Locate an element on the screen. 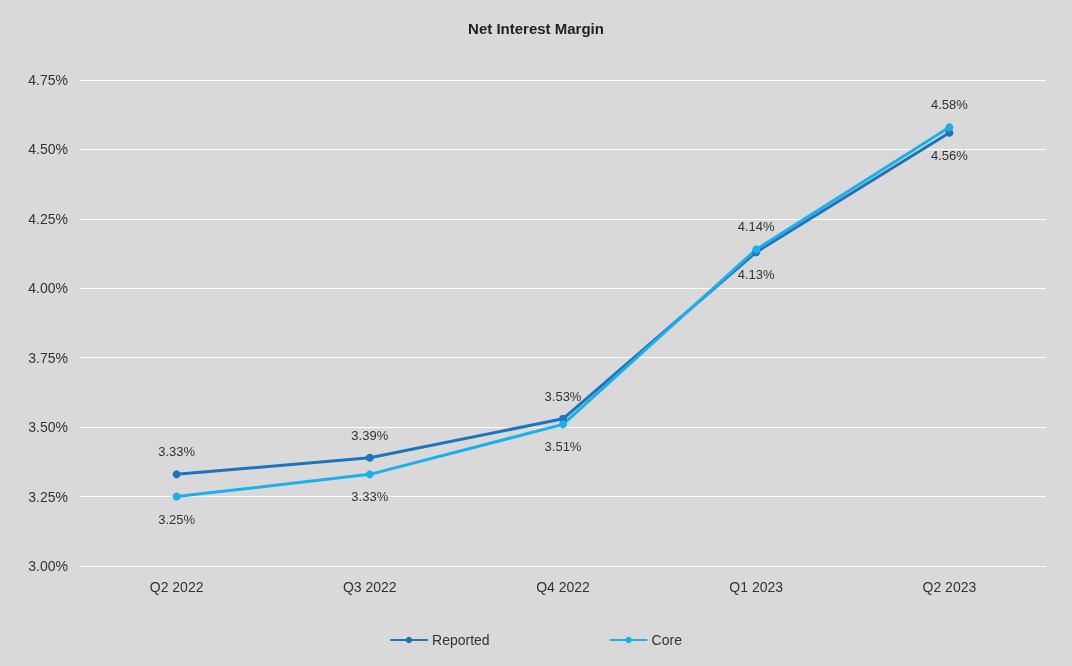 This screenshot has height=666, width=1072. data-label: 4.58% is located at coordinates (949, 105).